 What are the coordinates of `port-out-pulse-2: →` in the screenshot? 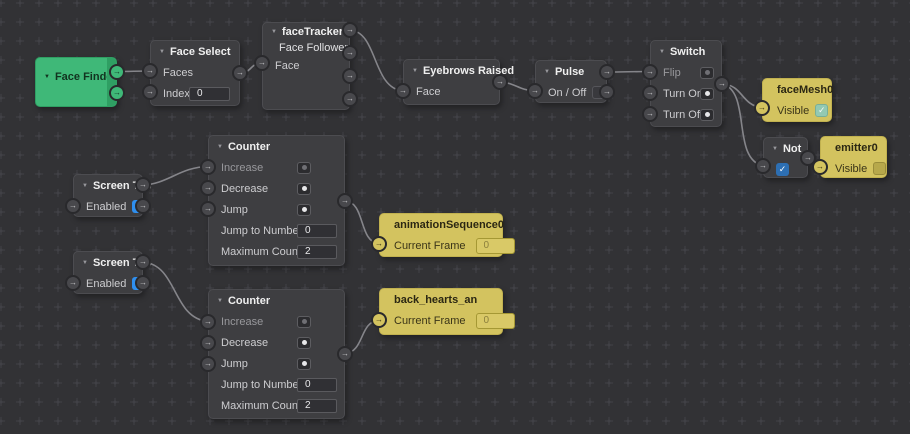 It's located at (607, 92).